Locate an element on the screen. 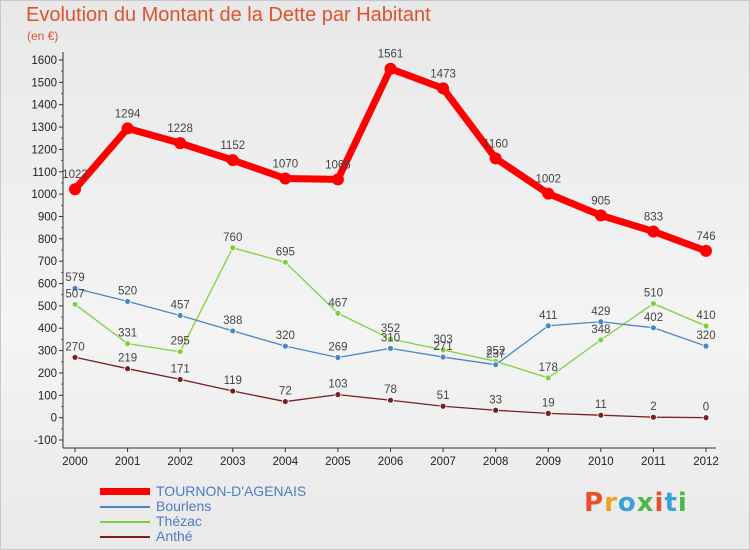 This screenshot has width=750, height=550. logo-letter: r is located at coordinates (611, 503).